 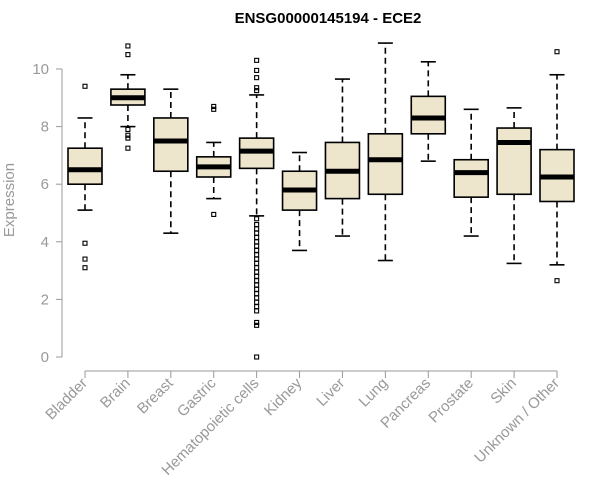 I want to click on box-bladder, so click(x=85, y=177).